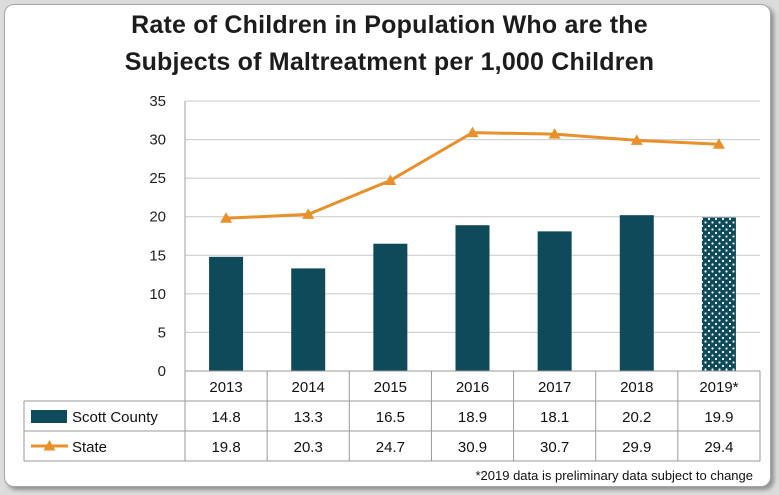  What do you see at coordinates (225, 447) in the screenshot?
I see `table-cell-state: 19.8` at bounding box center [225, 447].